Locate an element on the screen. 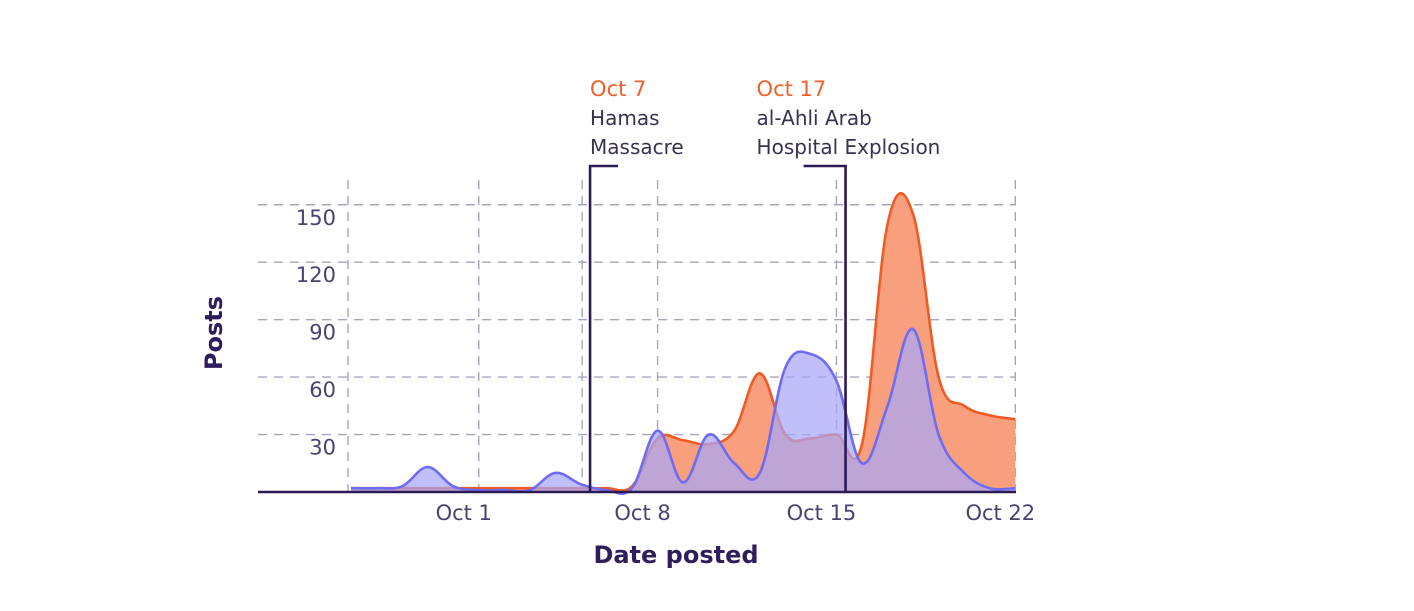  y-tick-label: 120 is located at coordinates (316, 275).